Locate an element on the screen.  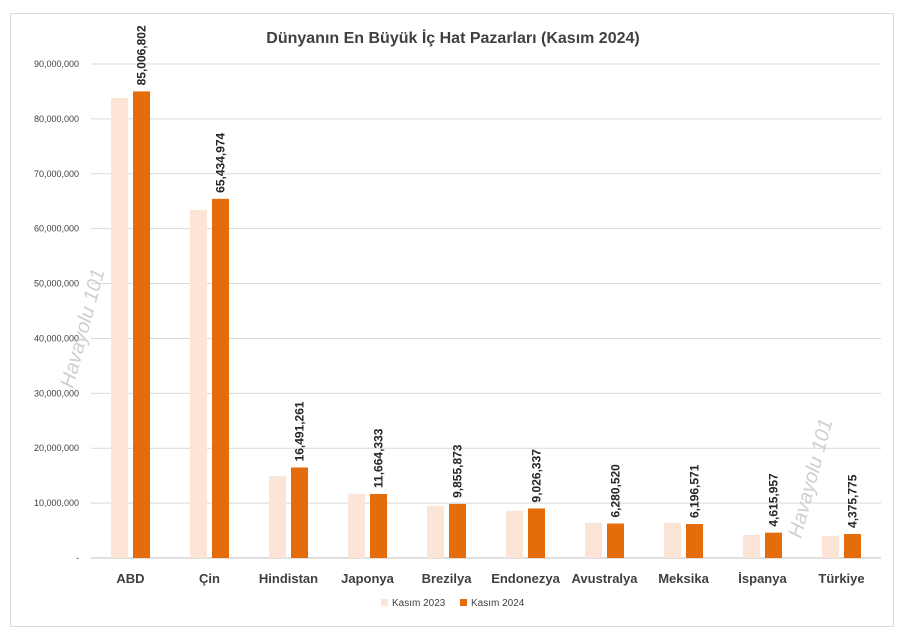
y-tick-label: - is located at coordinates (77, 558).